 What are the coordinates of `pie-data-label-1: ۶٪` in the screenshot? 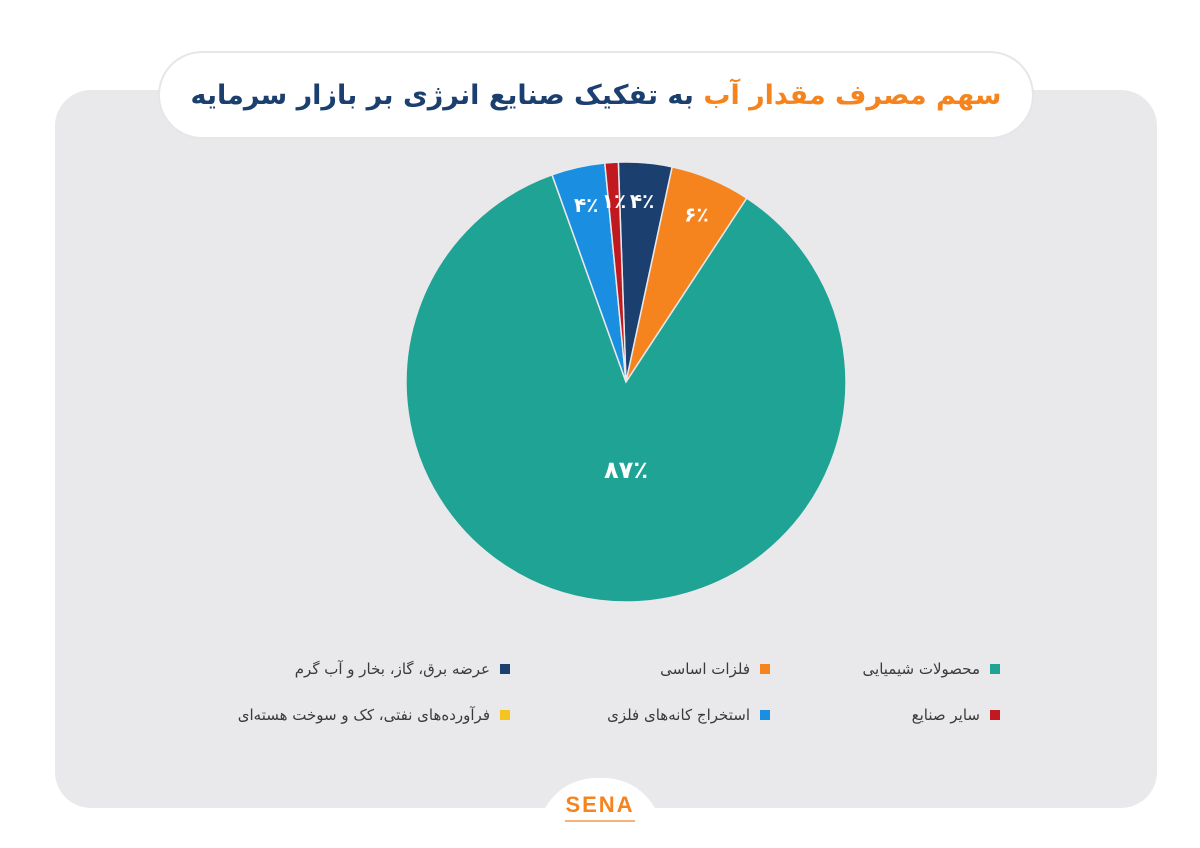 It's located at (696, 215).